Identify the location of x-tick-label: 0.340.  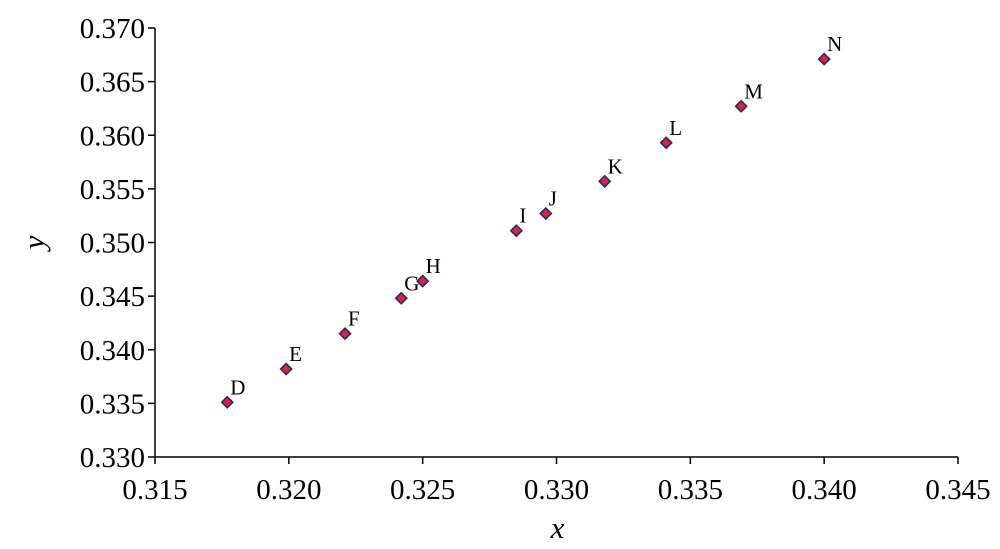
(824, 490).